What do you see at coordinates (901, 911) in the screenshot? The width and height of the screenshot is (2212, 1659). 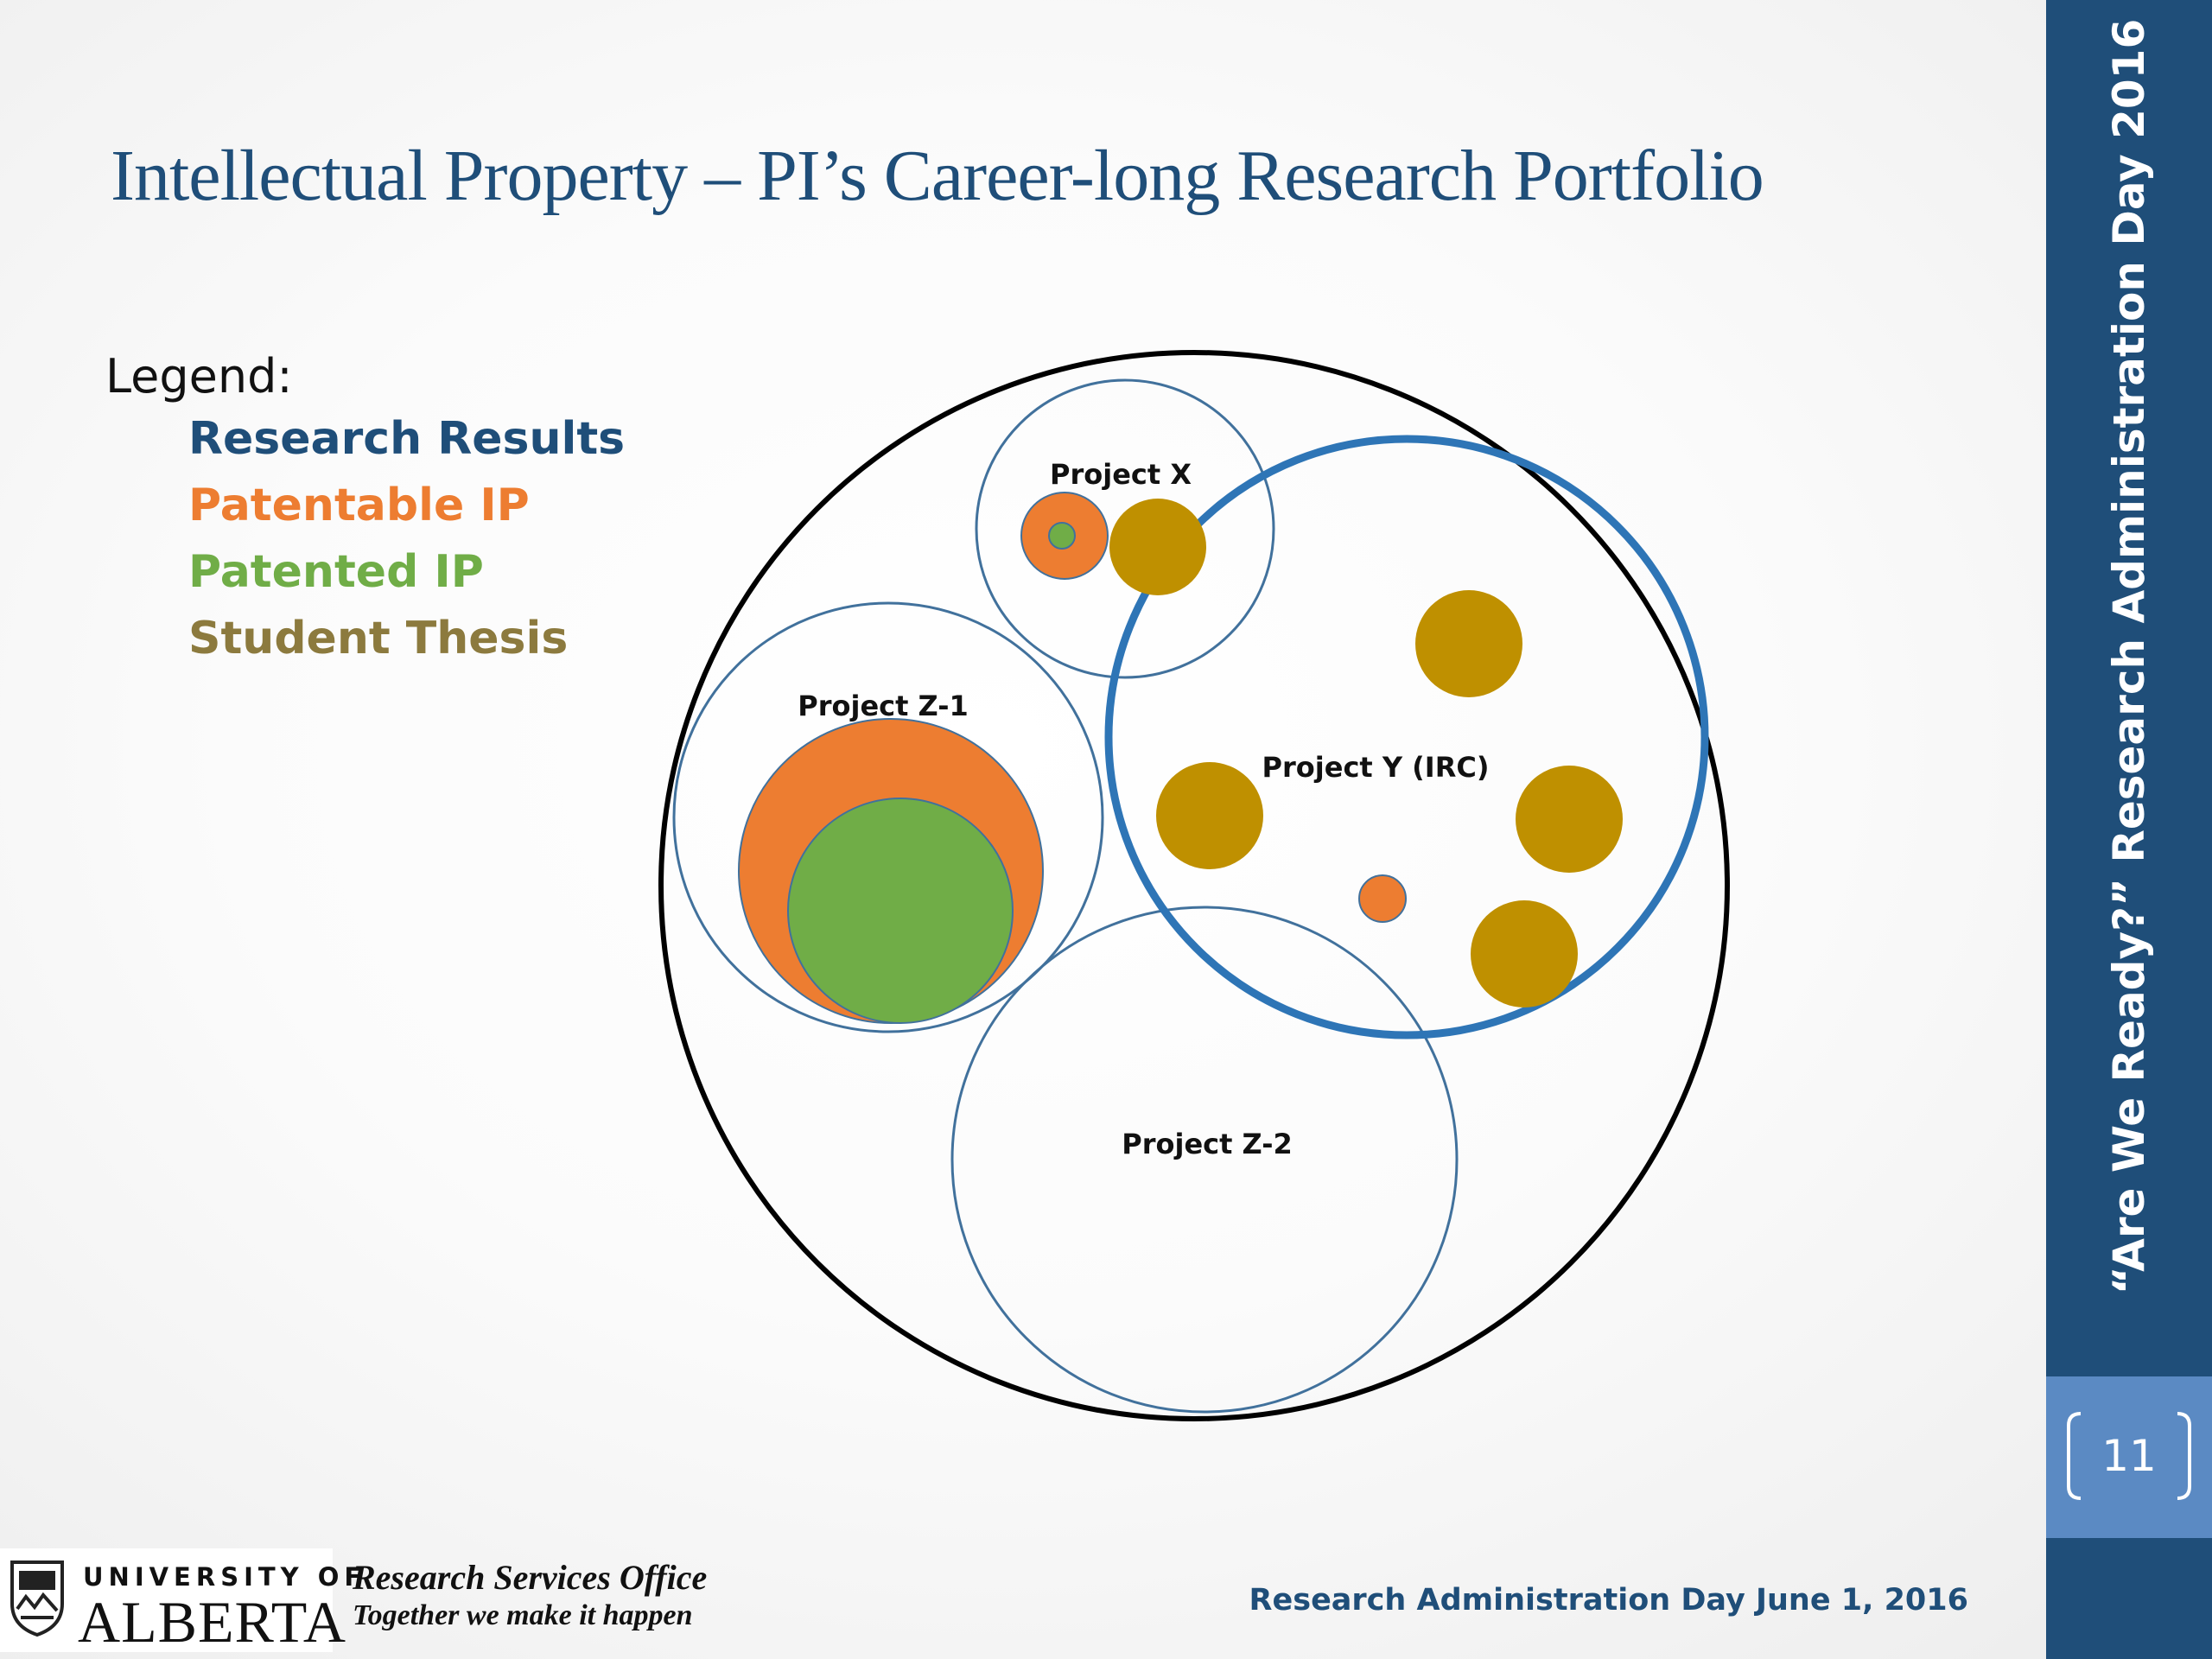 I see `patented-ip-z1` at bounding box center [901, 911].